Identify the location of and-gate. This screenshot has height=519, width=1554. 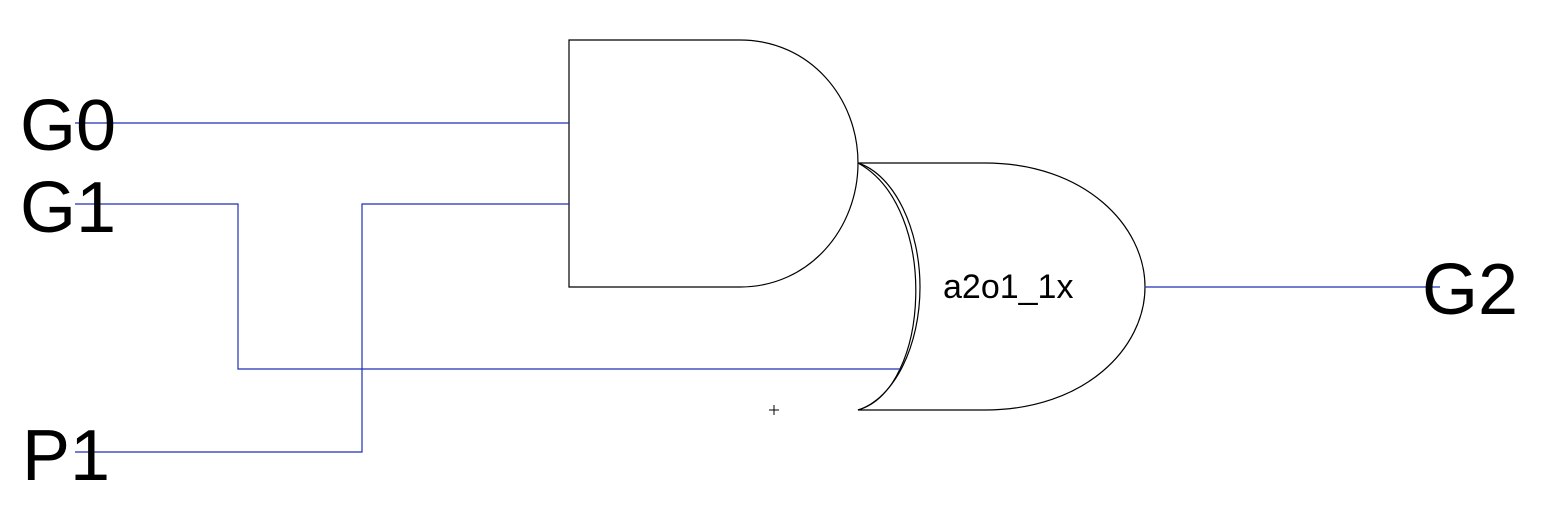
(713, 163).